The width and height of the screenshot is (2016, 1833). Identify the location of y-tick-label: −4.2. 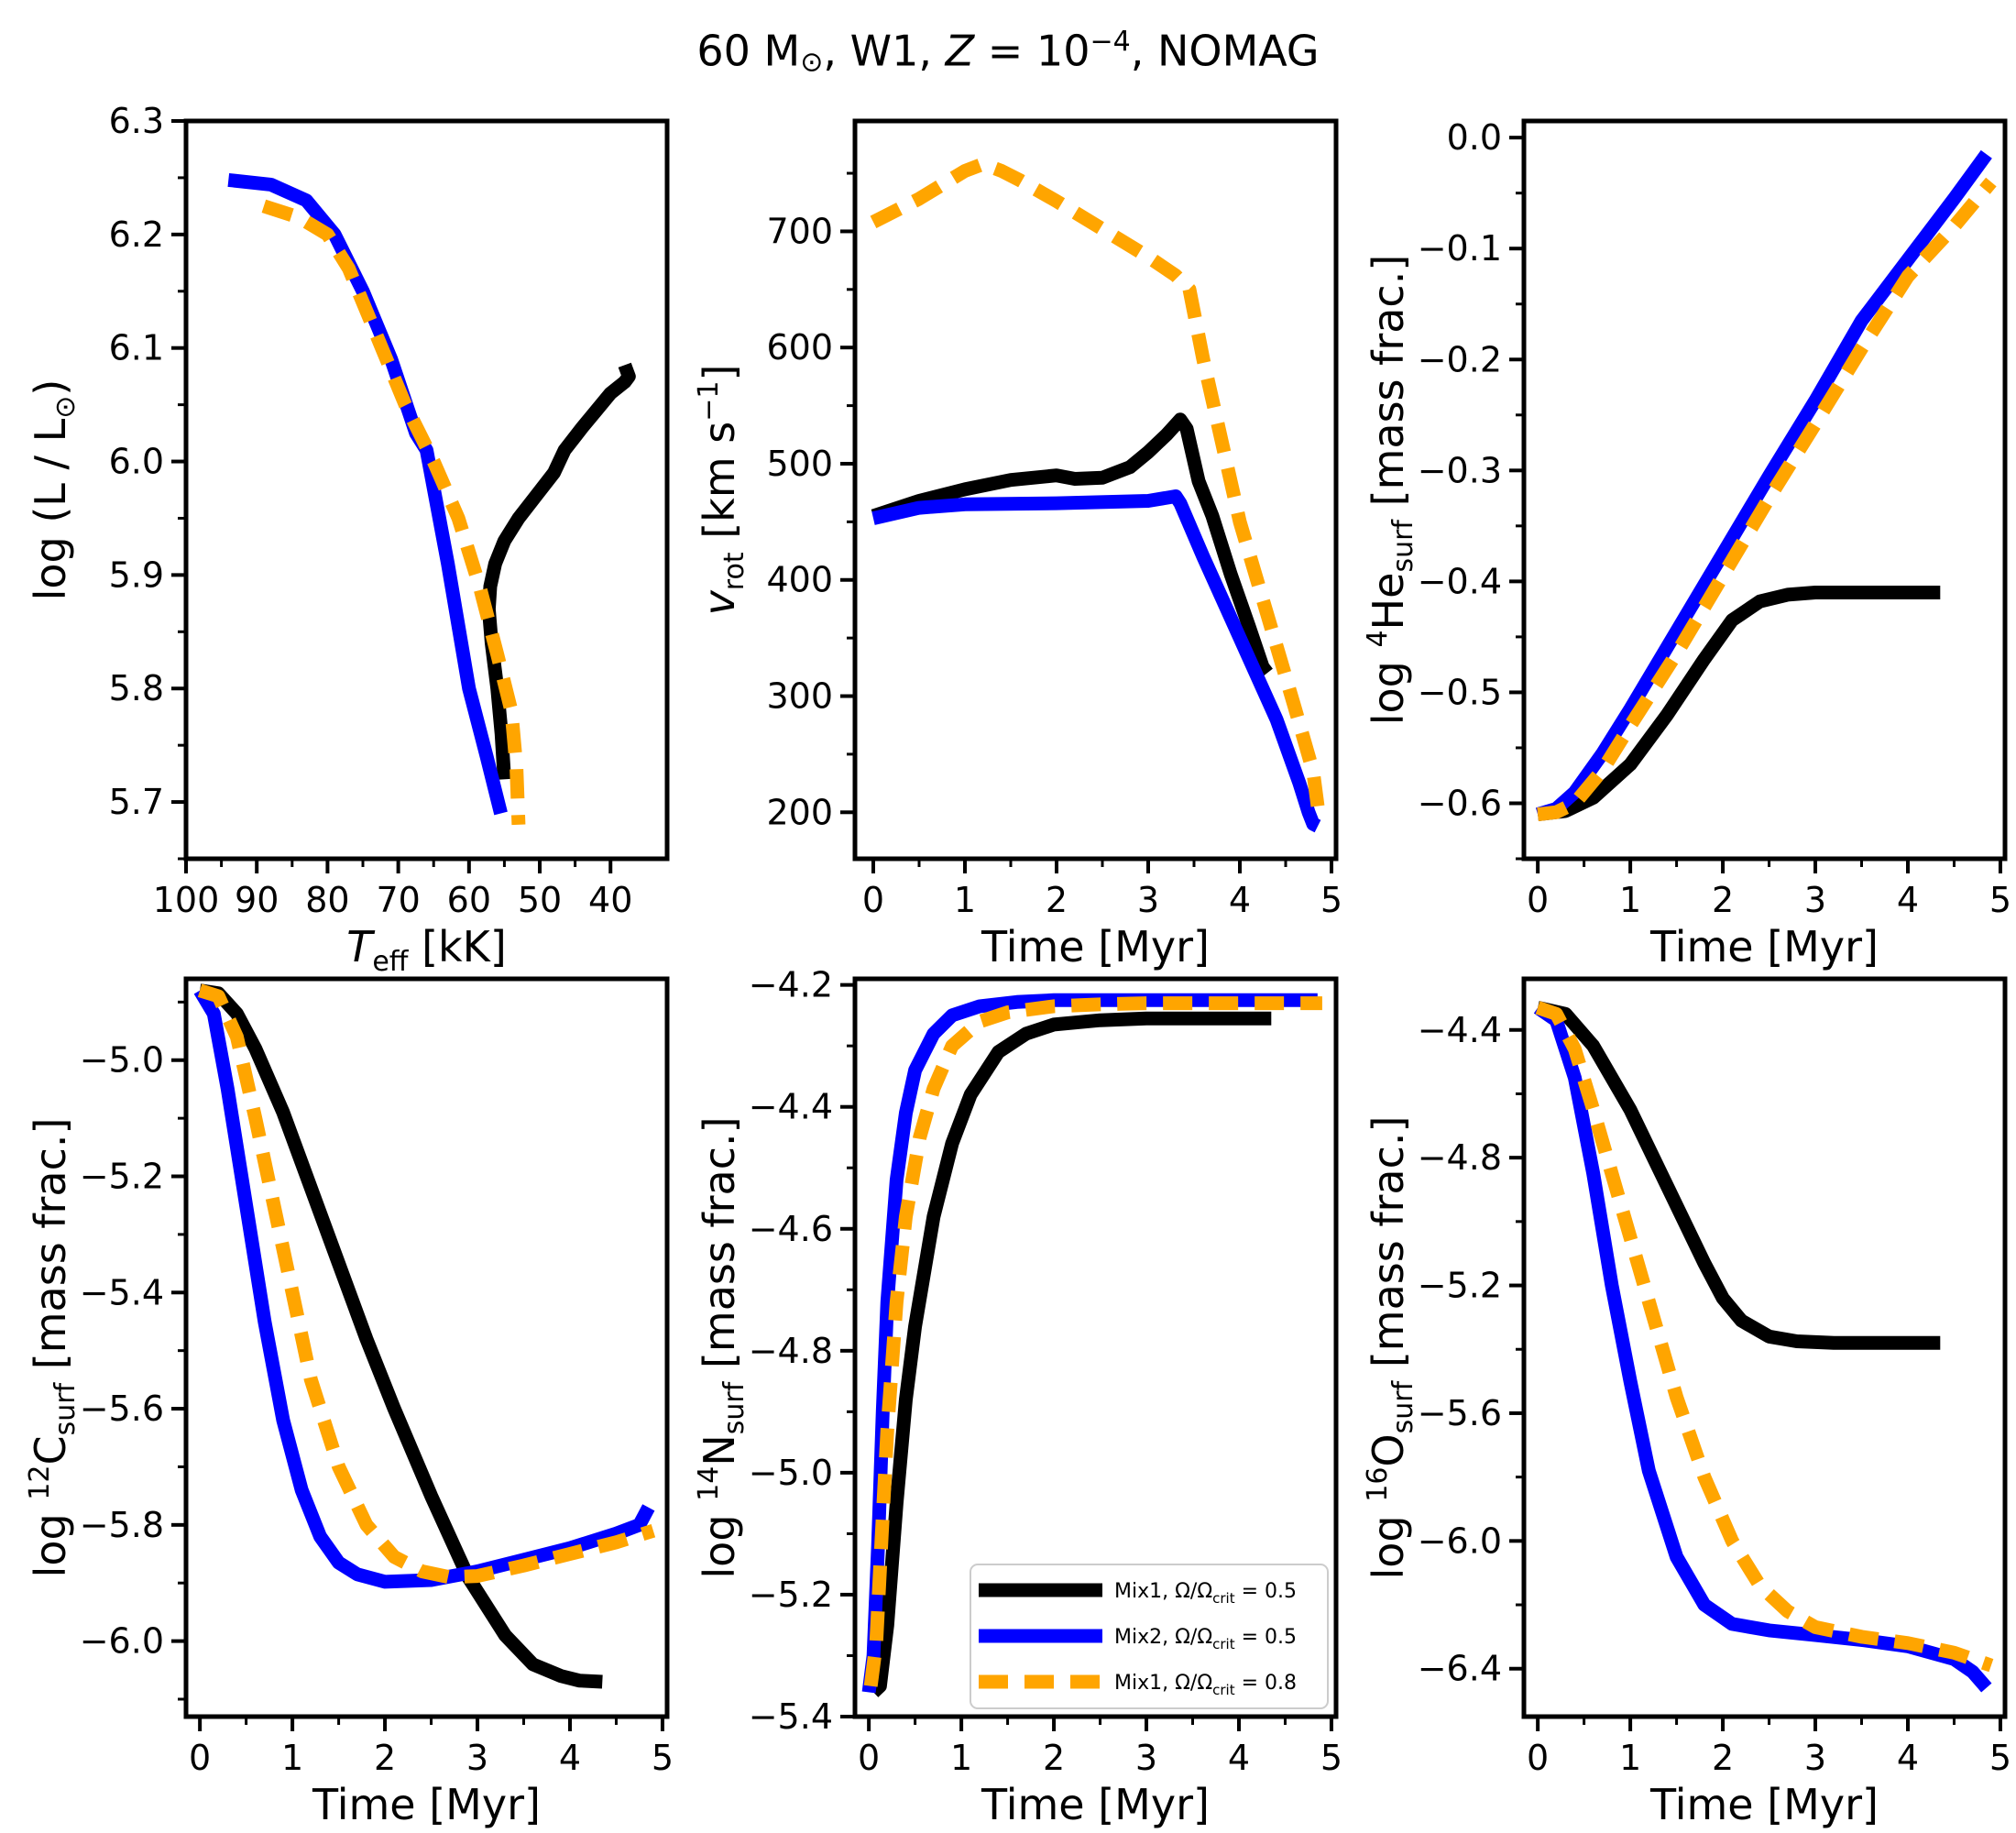
(791, 985).